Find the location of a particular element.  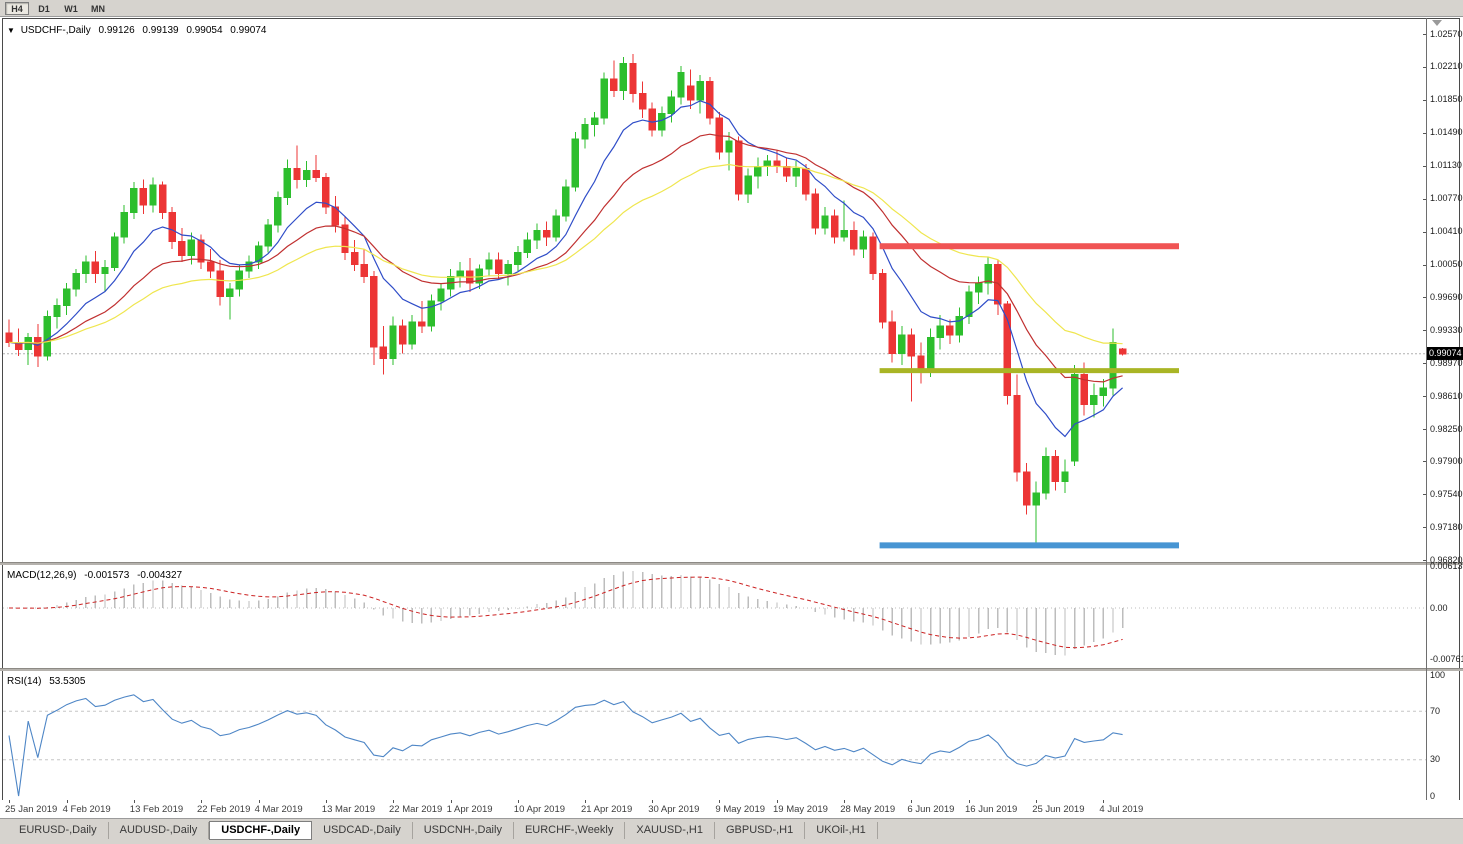

chart-tab-usdcad: USDCAD-,Daily is located at coordinates (362, 830).